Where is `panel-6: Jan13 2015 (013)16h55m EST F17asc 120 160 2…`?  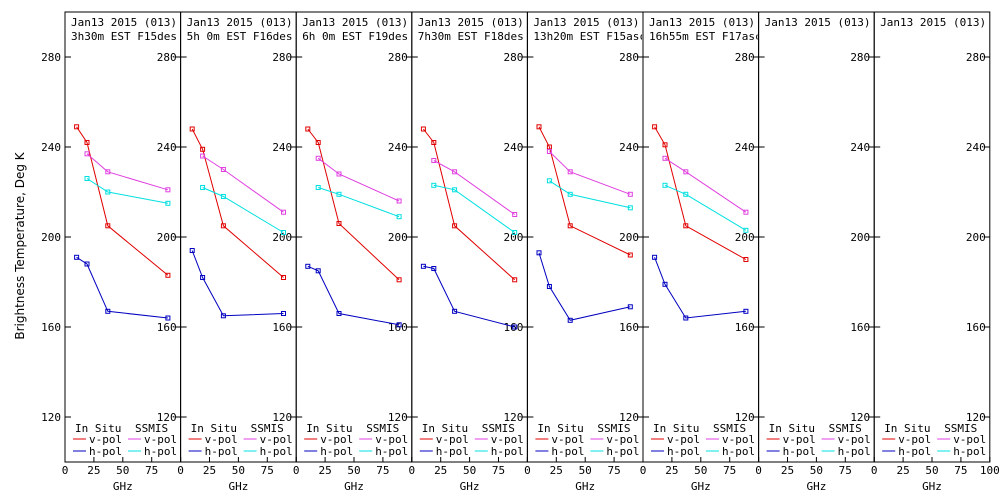
panel-6: Jan13 2015 (013)16h55m EST F17asc 120 160 2… is located at coordinates (701, 252).